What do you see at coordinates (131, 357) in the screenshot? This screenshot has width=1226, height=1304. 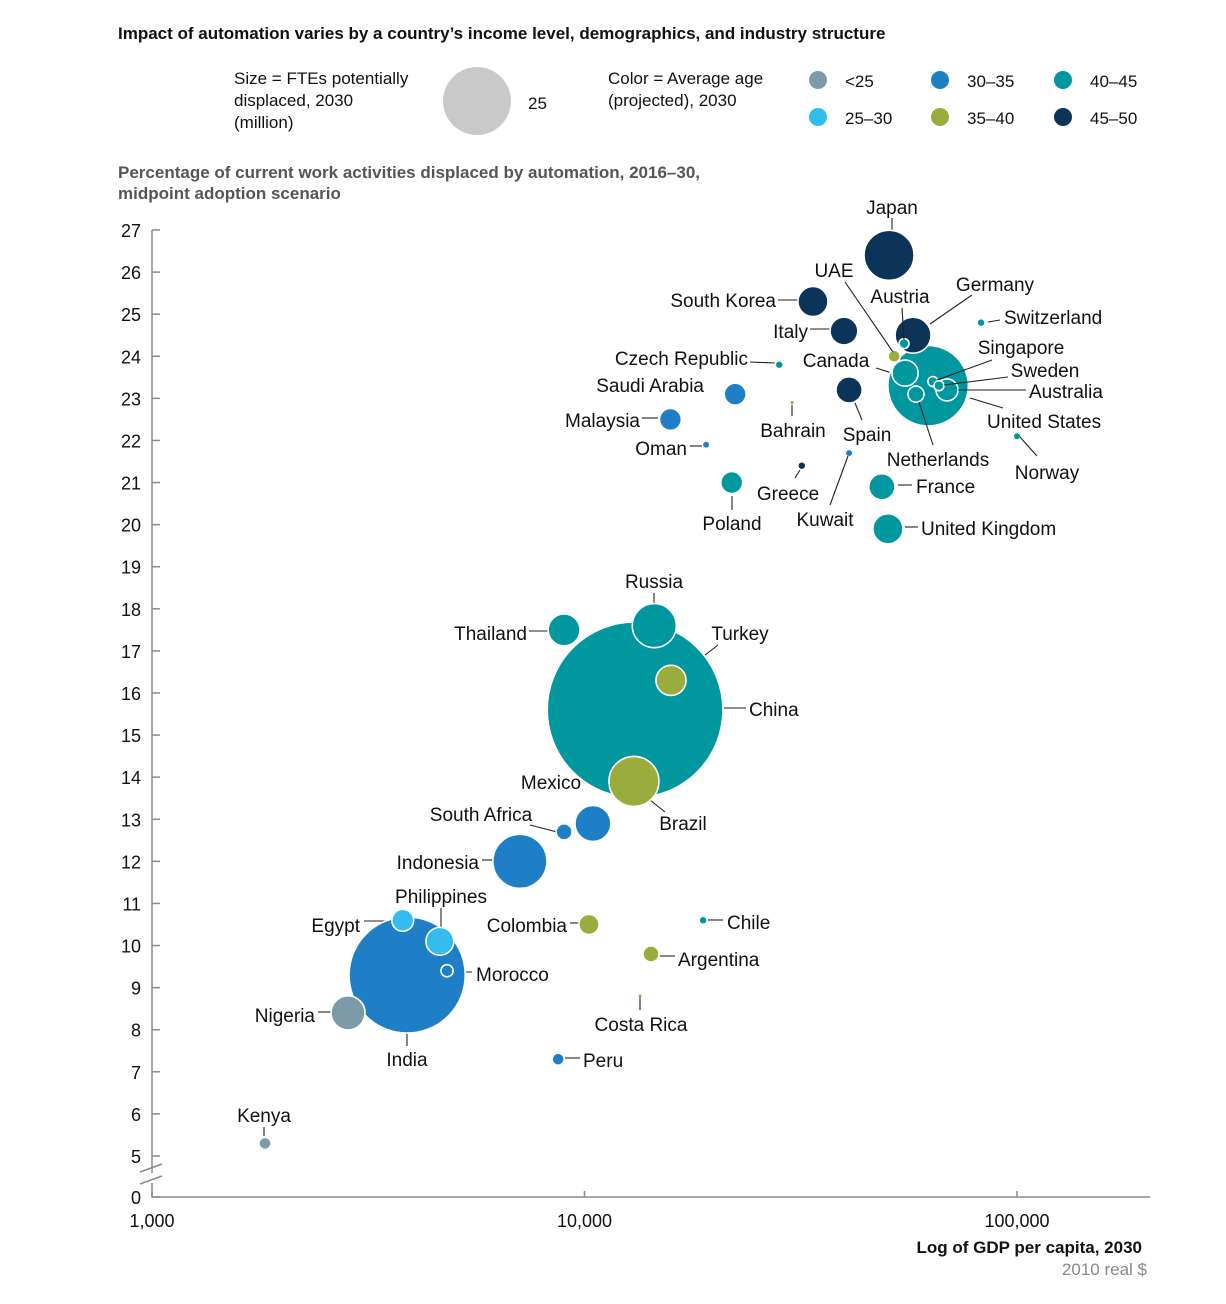 I see `y-tick-label: 24` at bounding box center [131, 357].